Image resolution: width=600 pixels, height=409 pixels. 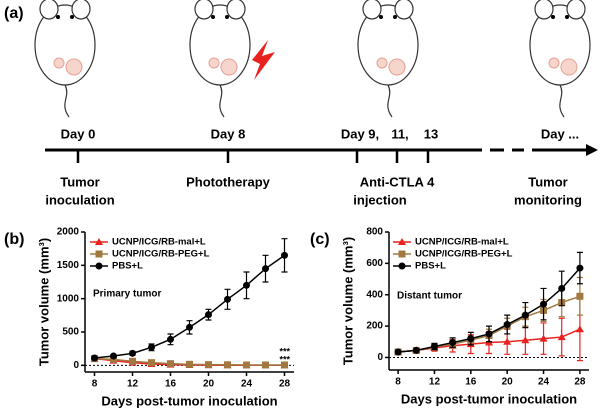 What do you see at coordinates (431, 133) in the screenshot?
I see `day-label: 13` at bounding box center [431, 133].